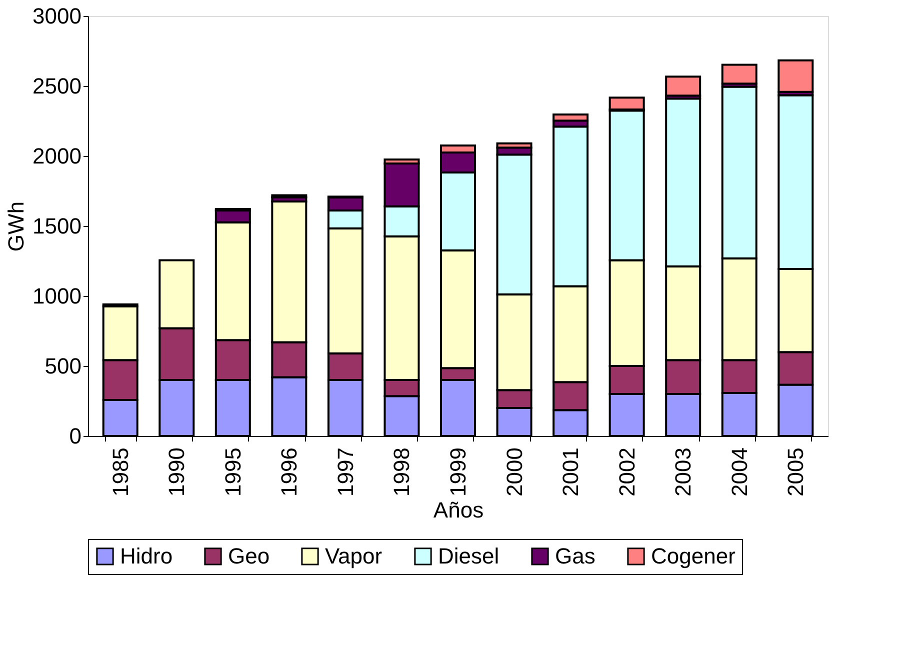 The height and width of the screenshot is (654, 908). Describe the element at coordinates (177, 472) in the screenshot. I see `x-tick-label: 1990` at that location.